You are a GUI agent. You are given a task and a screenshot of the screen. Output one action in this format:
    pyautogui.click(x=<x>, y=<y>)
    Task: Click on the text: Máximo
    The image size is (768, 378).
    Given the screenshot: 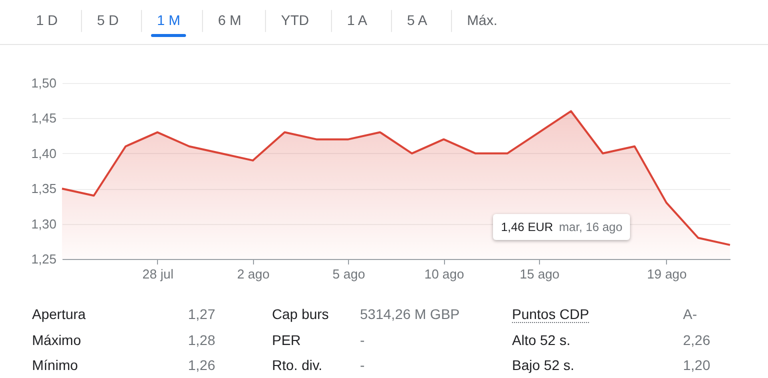 What is the action you would take?
    pyautogui.click(x=57, y=340)
    